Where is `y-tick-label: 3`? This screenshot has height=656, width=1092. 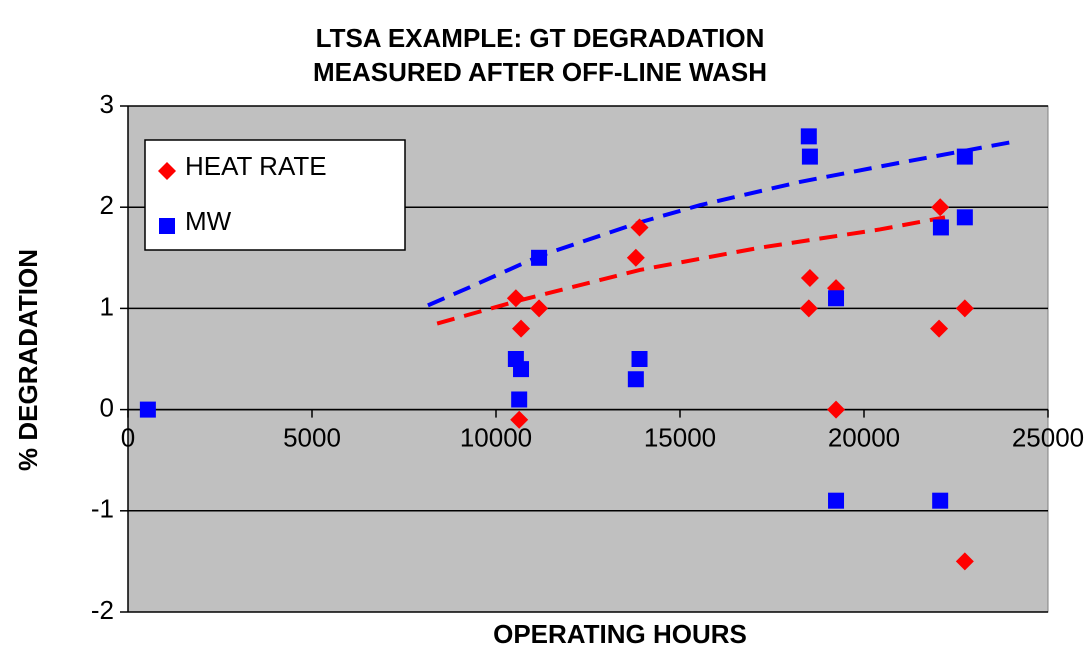
y-tick-label: 3 is located at coordinates (107, 104).